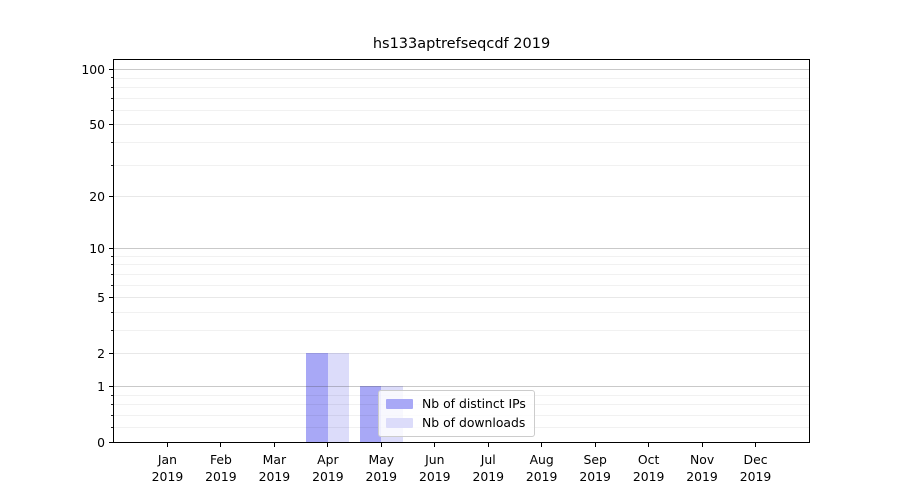 The width and height of the screenshot is (900, 500). What do you see at coordinates (338, 397) in the screenshot?
I see `bar-nb-of-downloads-apr` at bounding box center [338, 397].